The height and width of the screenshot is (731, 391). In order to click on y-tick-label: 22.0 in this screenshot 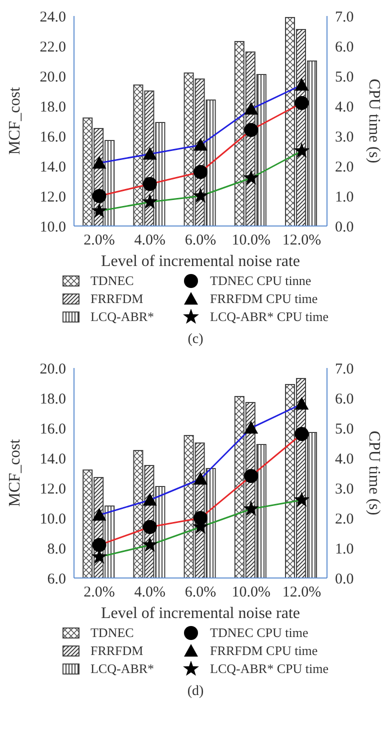, I will do `click(53, 47)`.